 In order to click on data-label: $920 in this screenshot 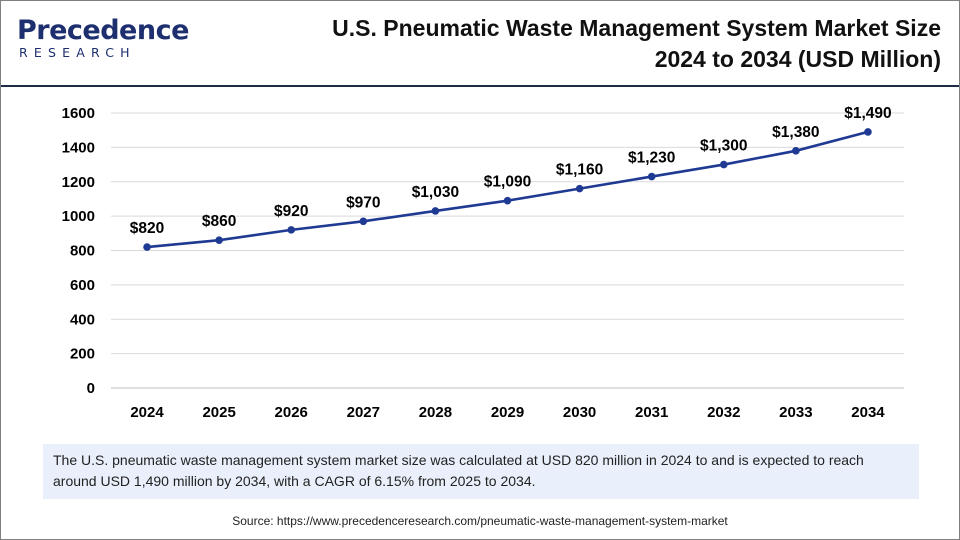, I will do `click(291, 211)`.